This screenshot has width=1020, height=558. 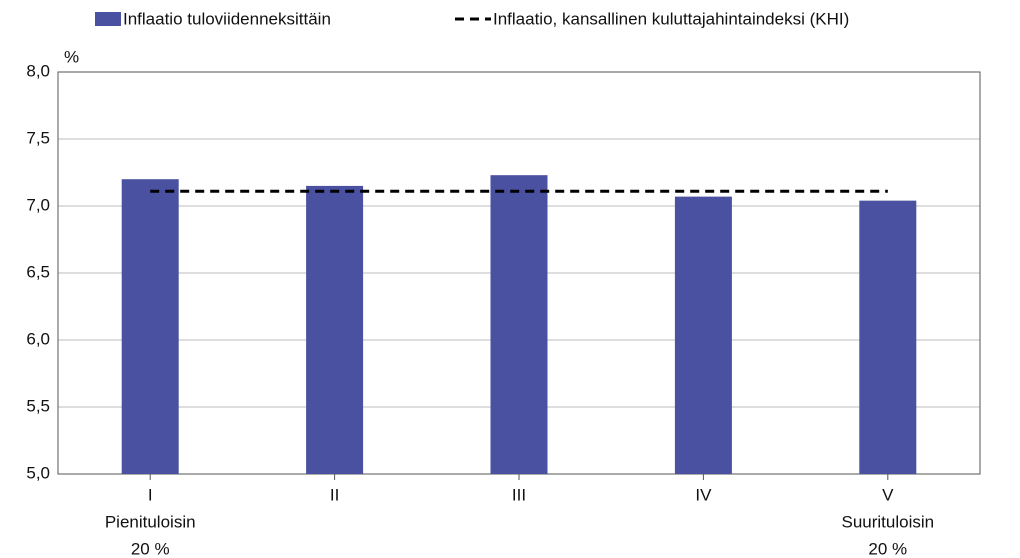 What do you see at coordinates (334, 494) in the screenshot?
I see `x-tick-label: II` at bounding box center [334, 494].